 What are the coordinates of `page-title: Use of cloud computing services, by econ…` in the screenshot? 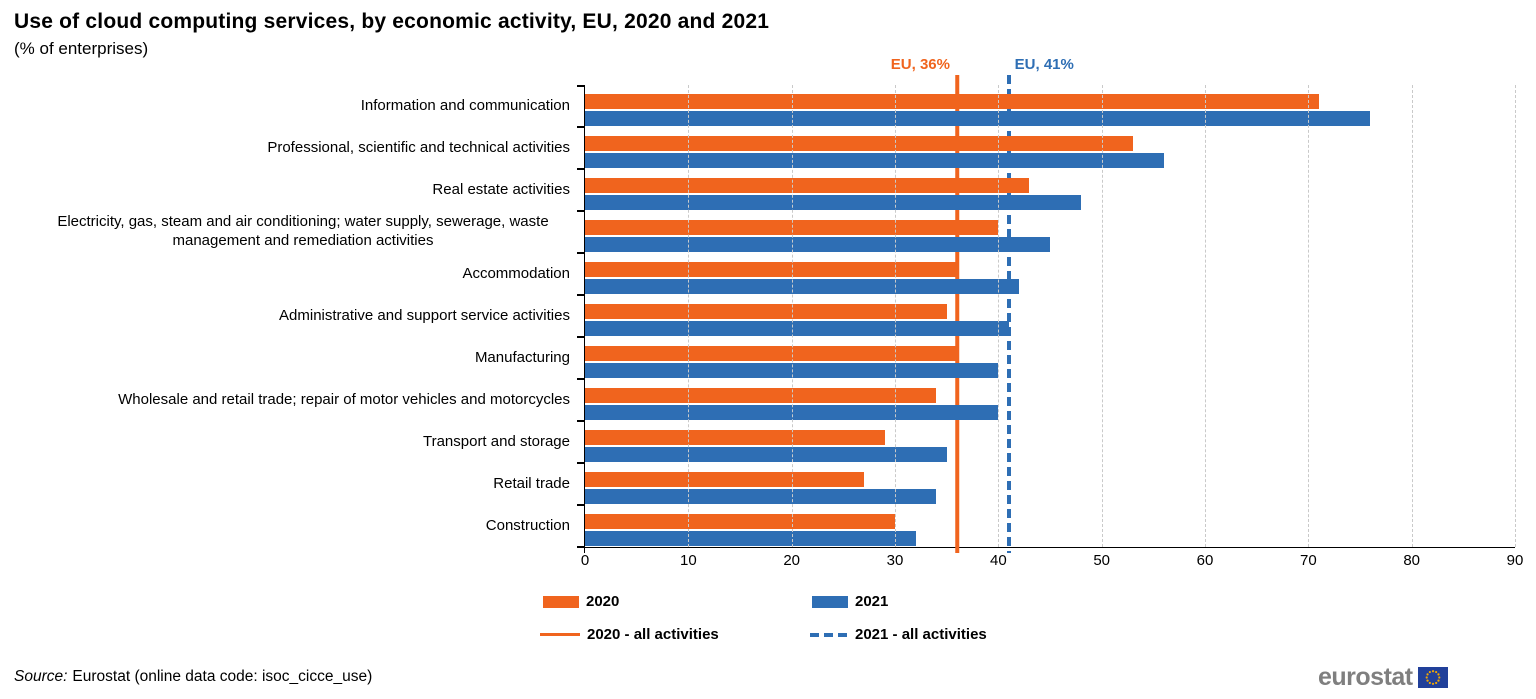 It's located at (392, 21).